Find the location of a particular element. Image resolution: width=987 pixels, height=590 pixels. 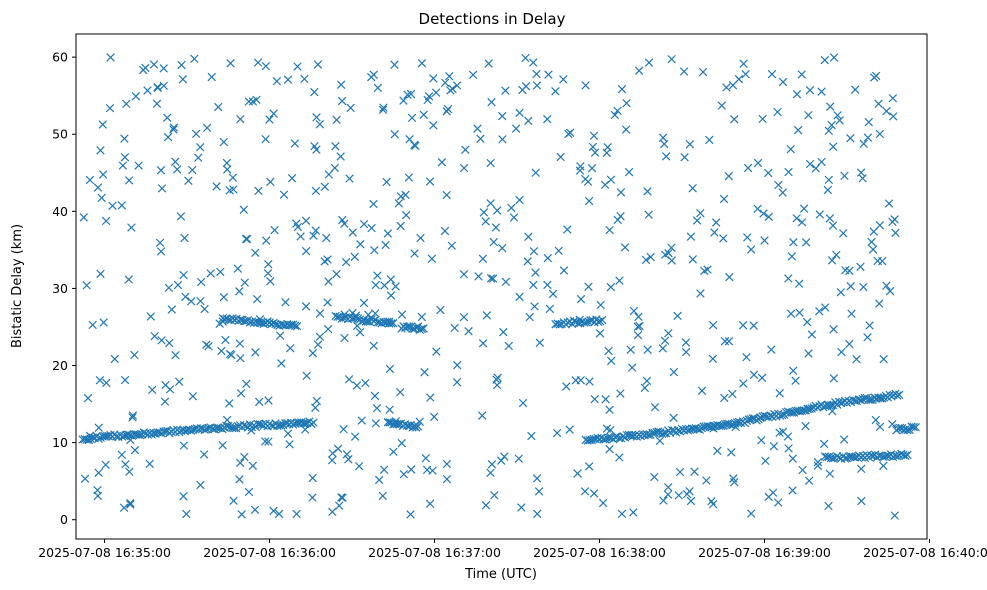

x-tick-label: 2025-07-08 16:36:00 is located at coordinates (269, 552).